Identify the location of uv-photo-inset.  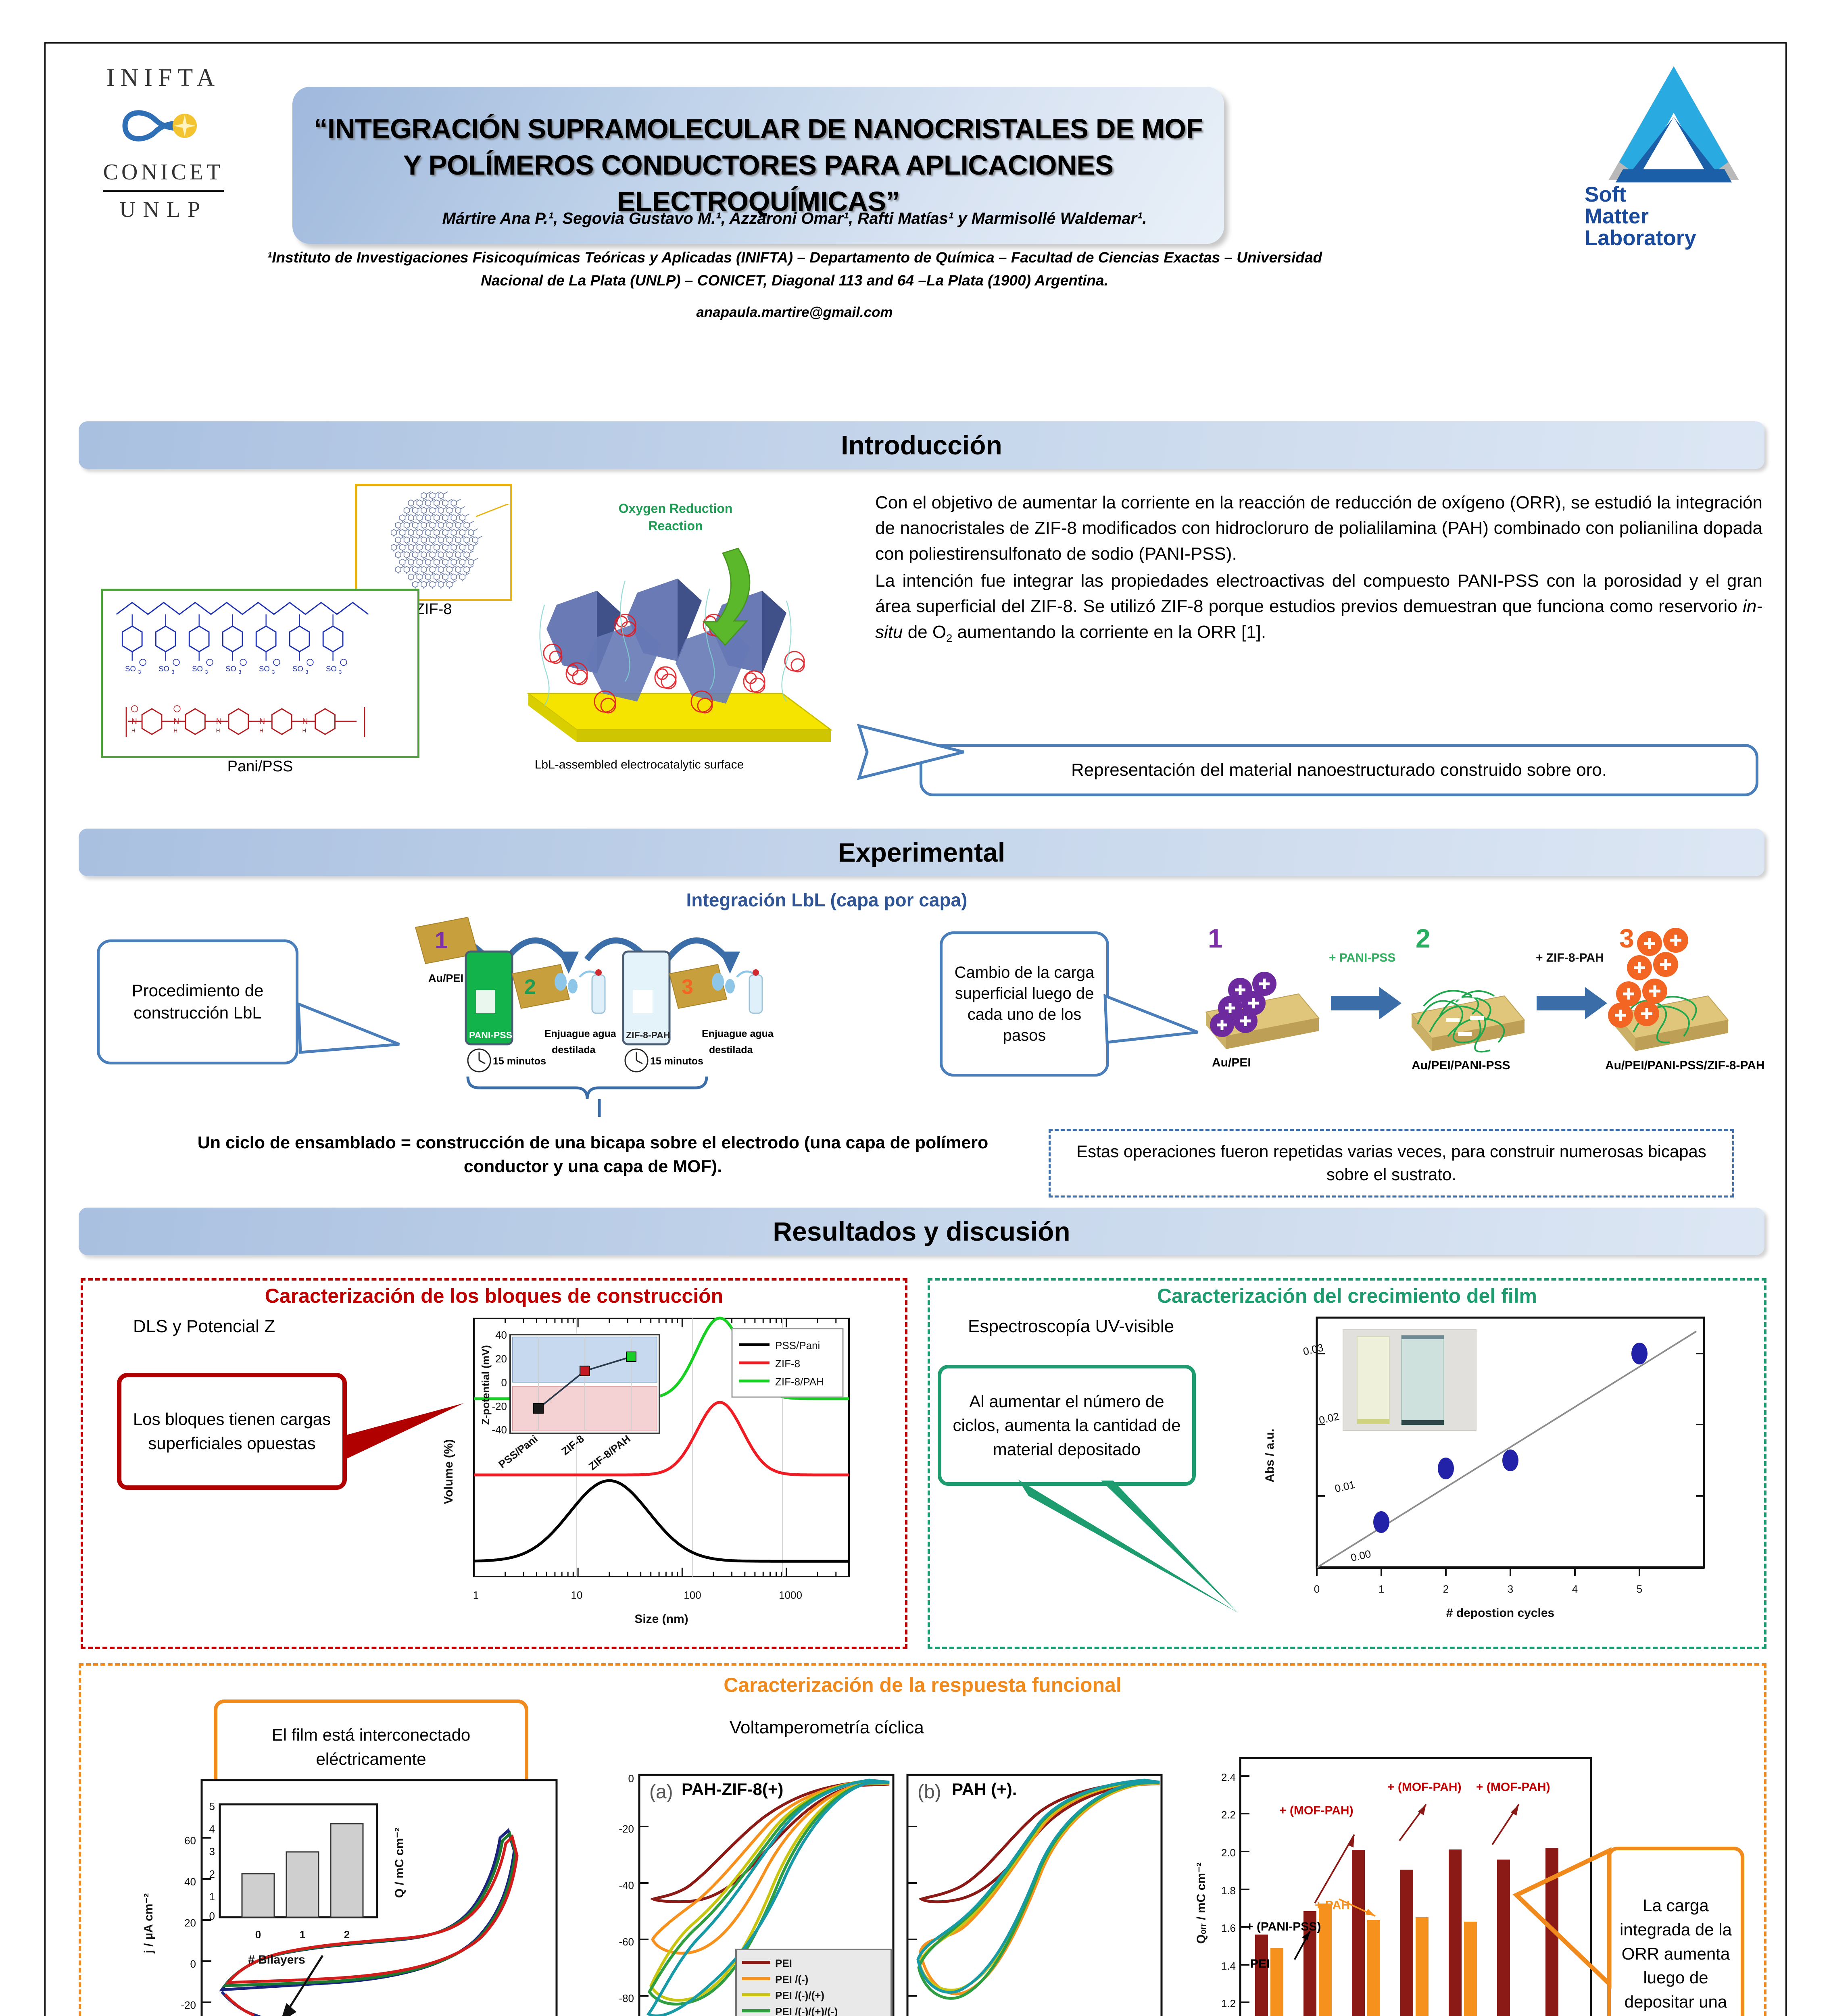
(1410, 1380).